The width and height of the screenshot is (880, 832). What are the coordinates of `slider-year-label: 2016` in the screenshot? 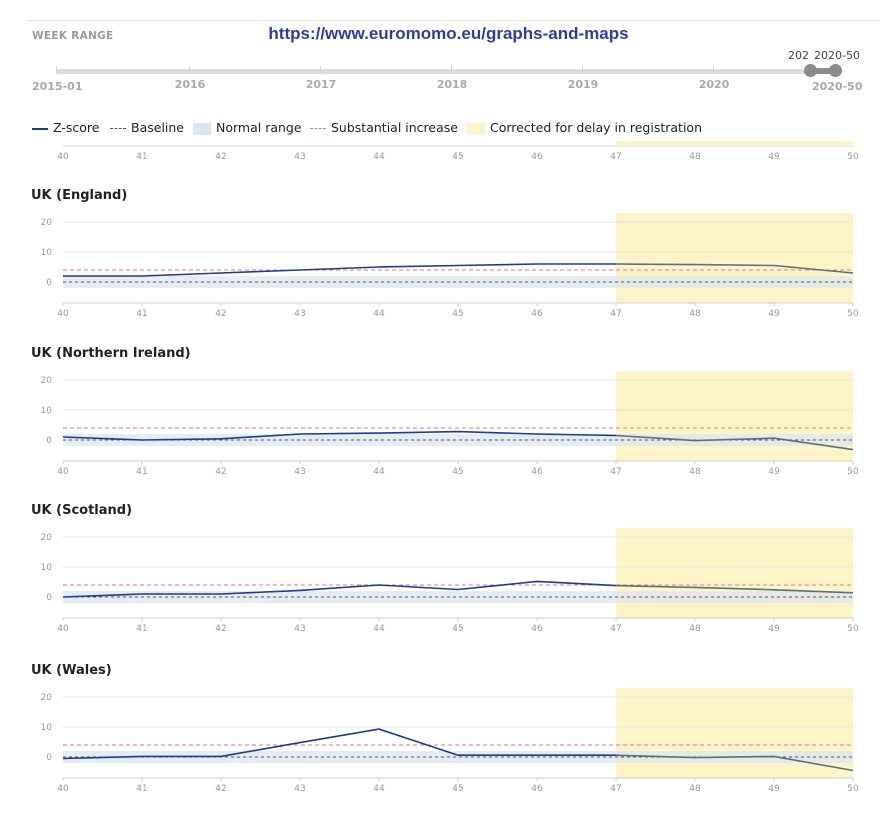 It's located at (190, 84).